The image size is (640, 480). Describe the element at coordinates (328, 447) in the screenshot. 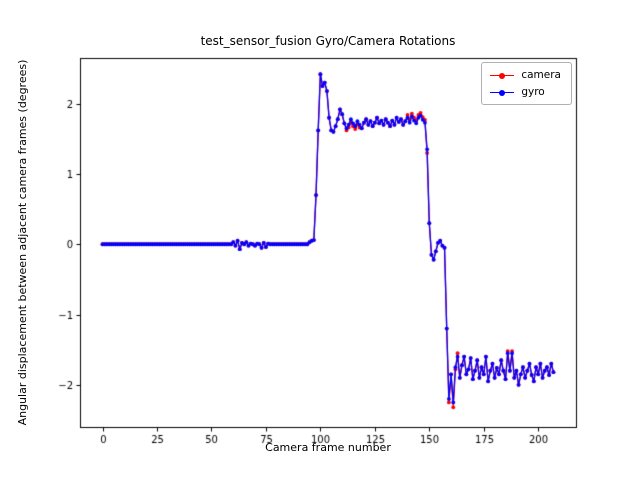

I see `x-axis-label: Camera frame number` at that location.